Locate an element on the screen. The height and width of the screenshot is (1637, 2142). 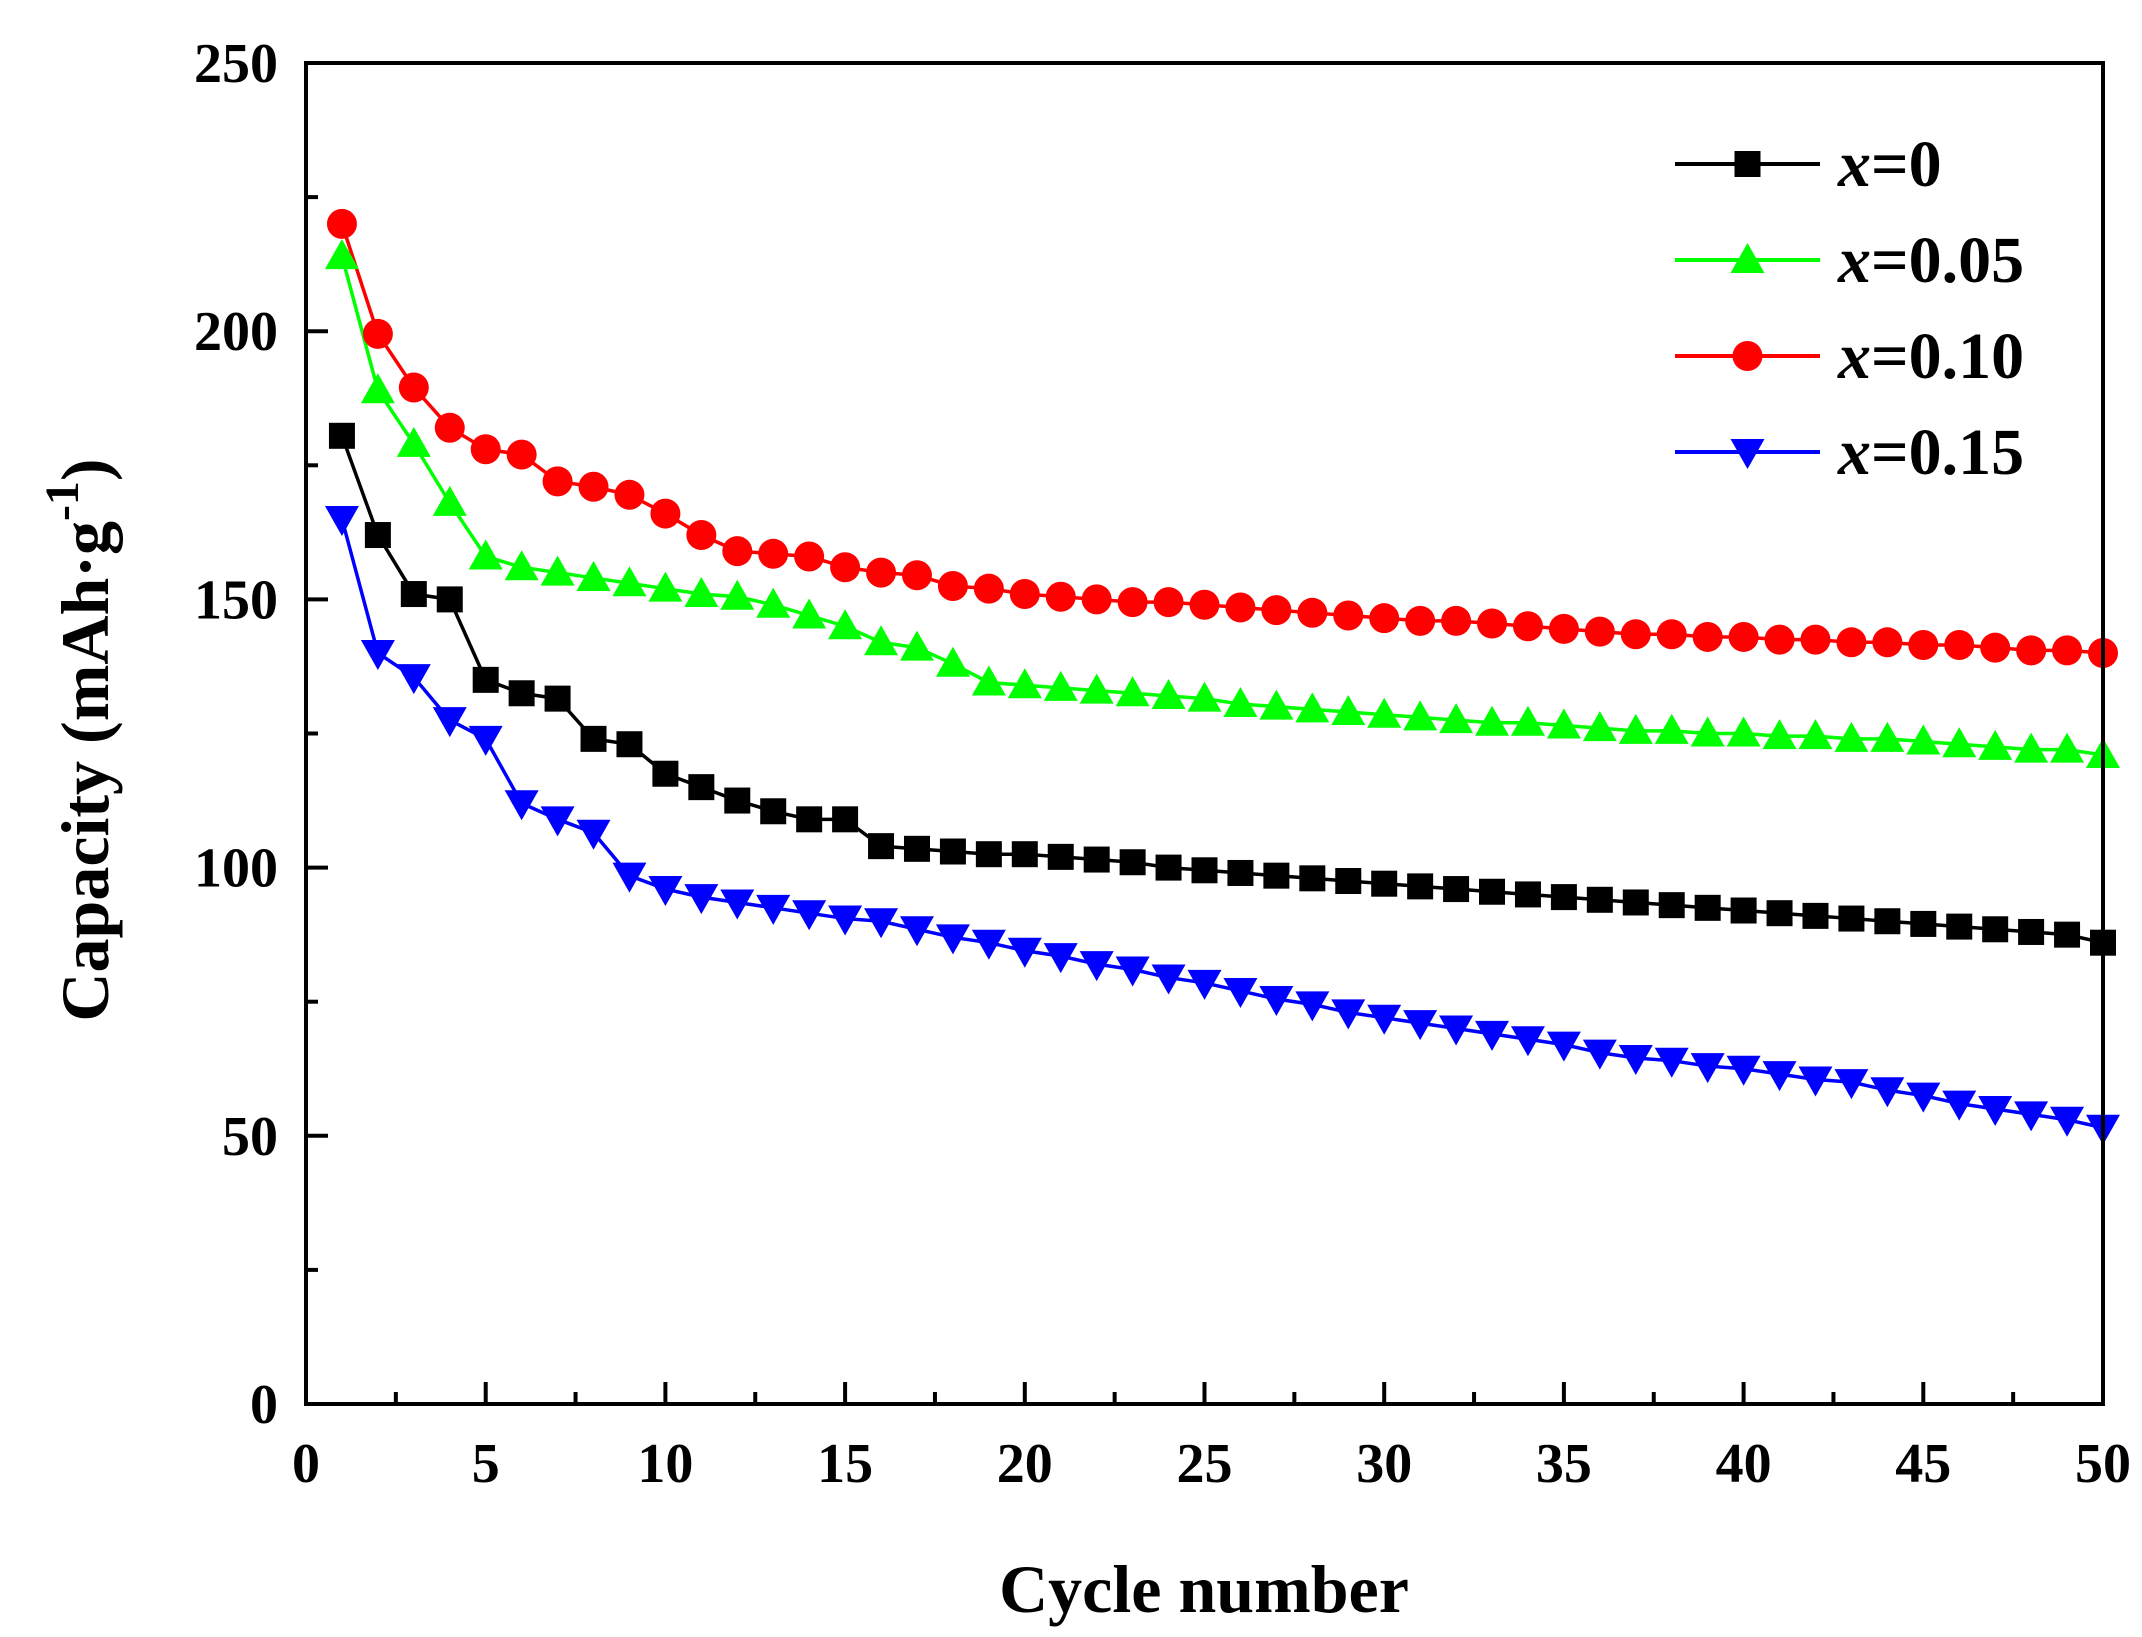
x-tick-label: 50 is located at coordinates (2103, 1464).